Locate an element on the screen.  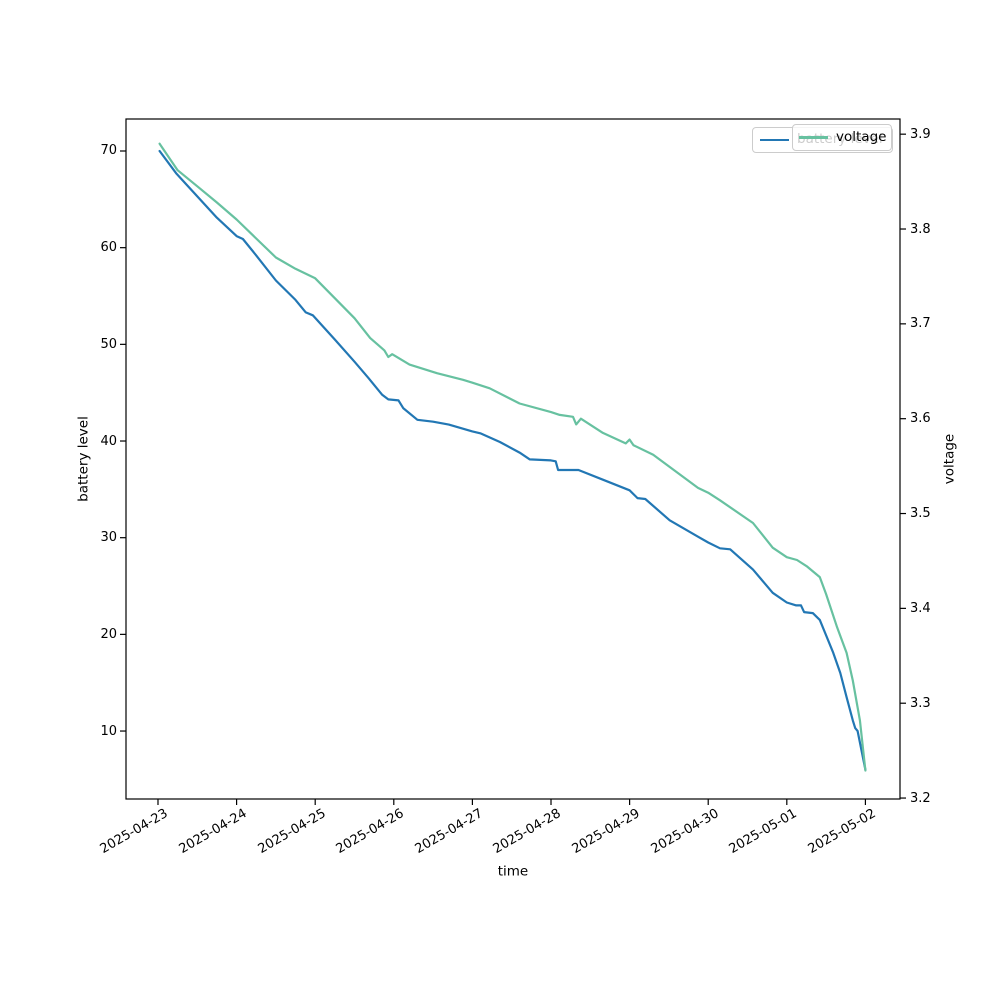
y-right-tick-label: 3.7 is located at coordinates (920, 324).